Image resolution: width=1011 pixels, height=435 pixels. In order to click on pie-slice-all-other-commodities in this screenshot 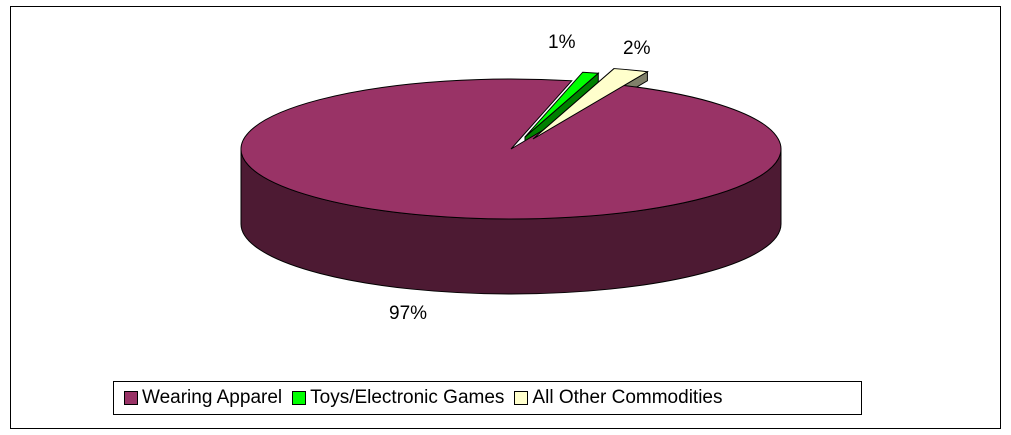, I will do `click(590, 104)`.